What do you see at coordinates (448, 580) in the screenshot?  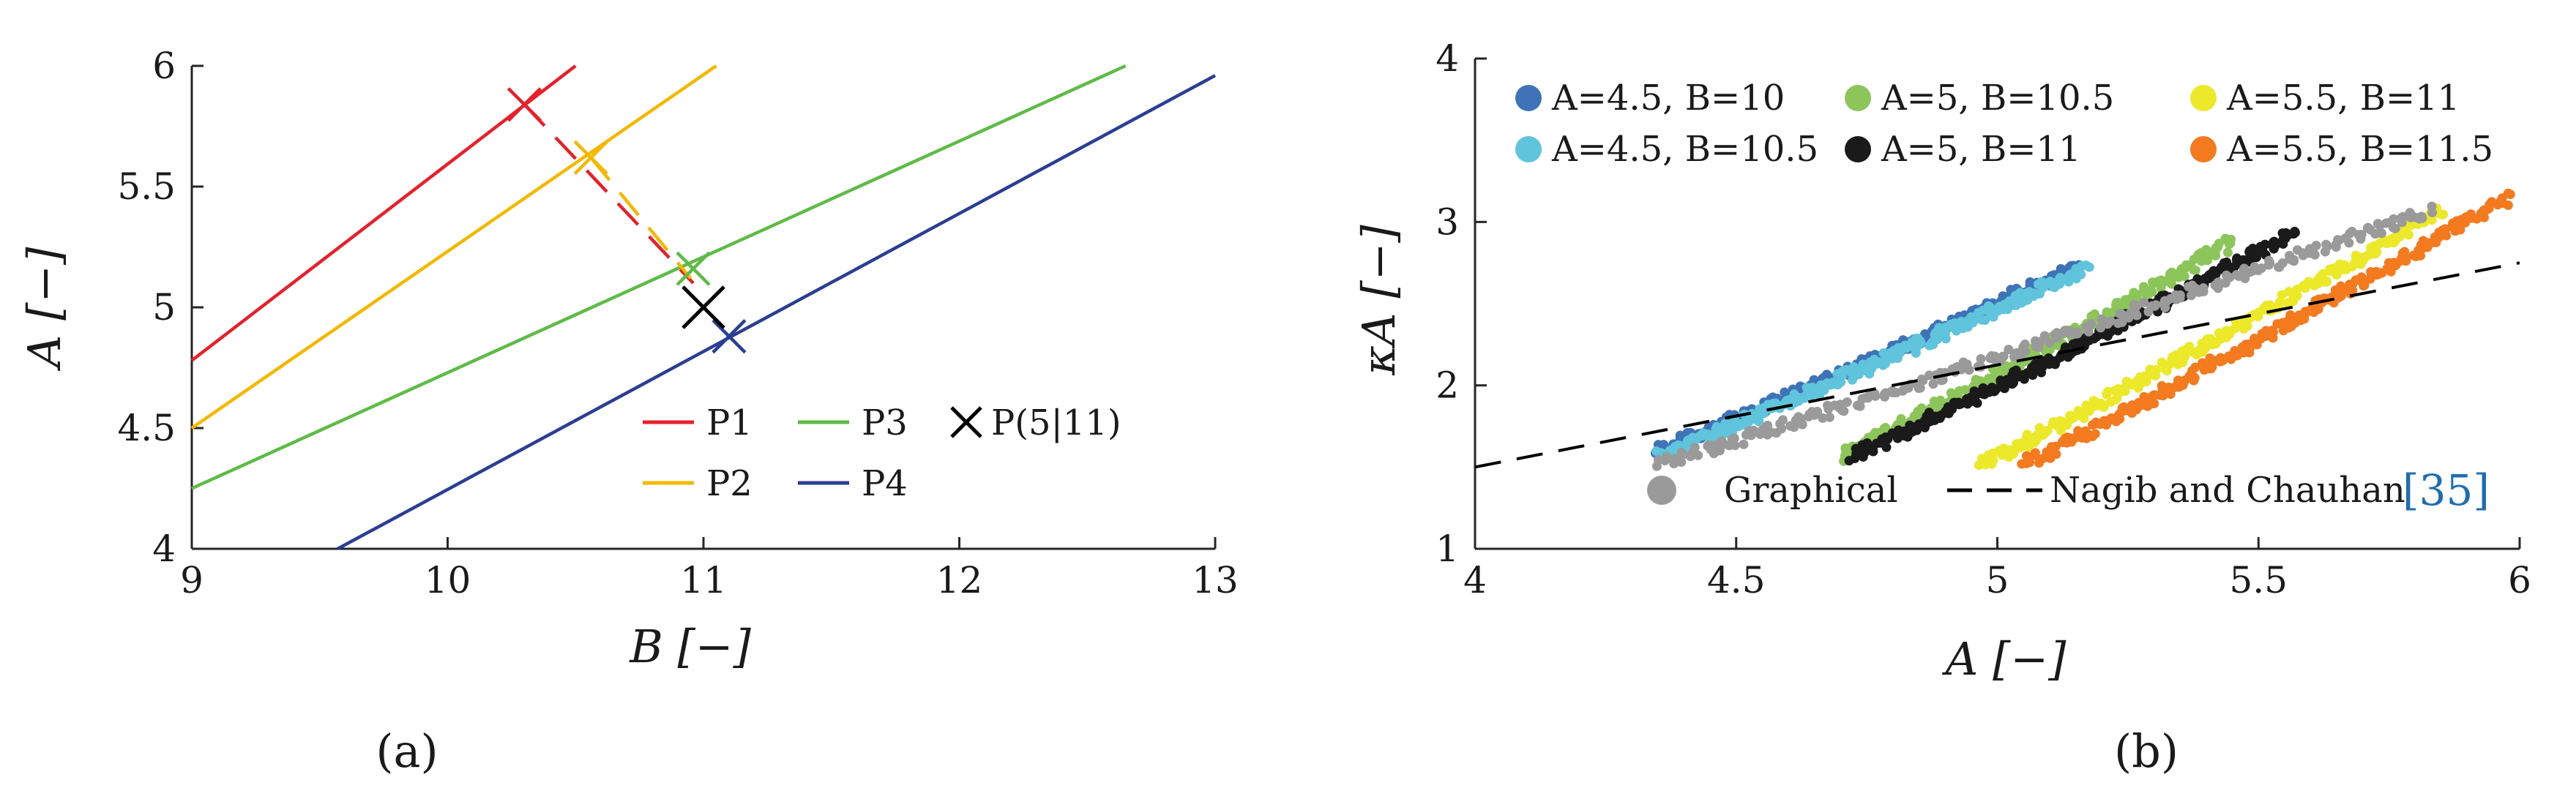 I see `panel-a-xtick-label: 10` at bounding box center [448, 580].